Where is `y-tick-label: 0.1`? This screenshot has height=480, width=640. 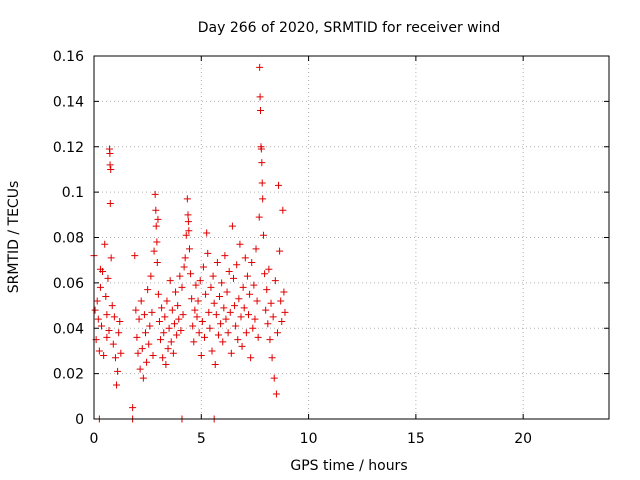 y-tick-label: 0.1 is located at coordinates (73, 193).